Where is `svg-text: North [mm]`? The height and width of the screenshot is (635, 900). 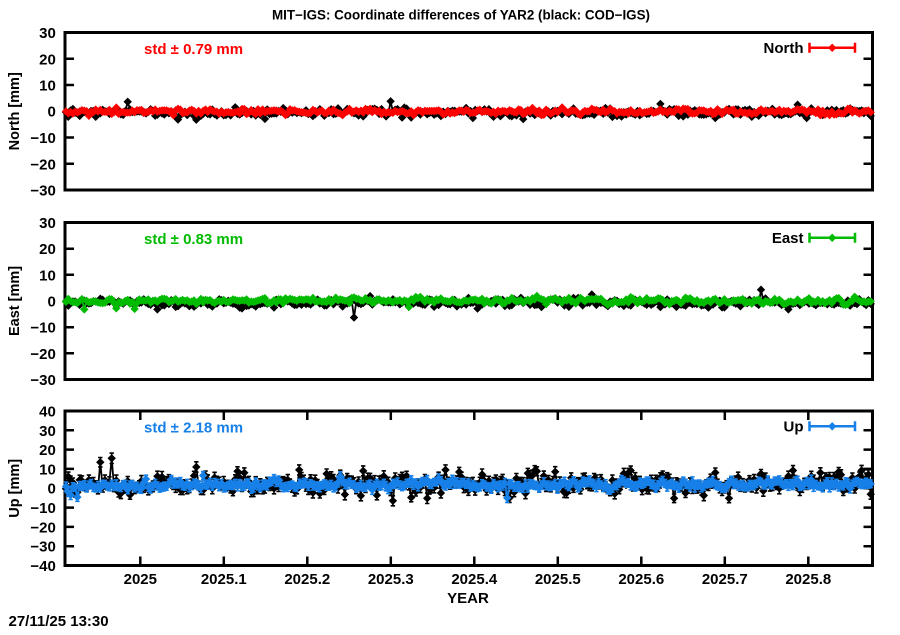
svg-text: North [mm] is located at coordinates (15, 111).